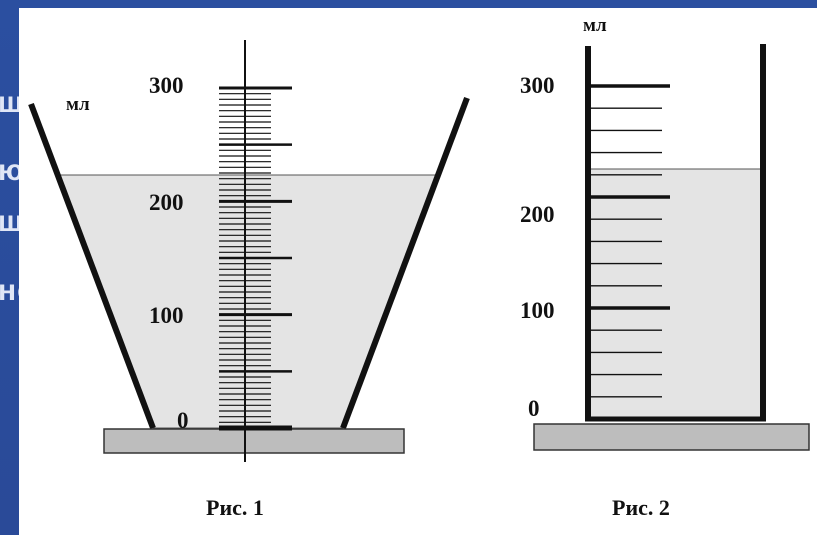 The image size is (817, 535). What do you see at coordinates (537, 85) in the screenshot?
I see `figure-2-tick-label-300: 300` at bounding box center [537, 85].